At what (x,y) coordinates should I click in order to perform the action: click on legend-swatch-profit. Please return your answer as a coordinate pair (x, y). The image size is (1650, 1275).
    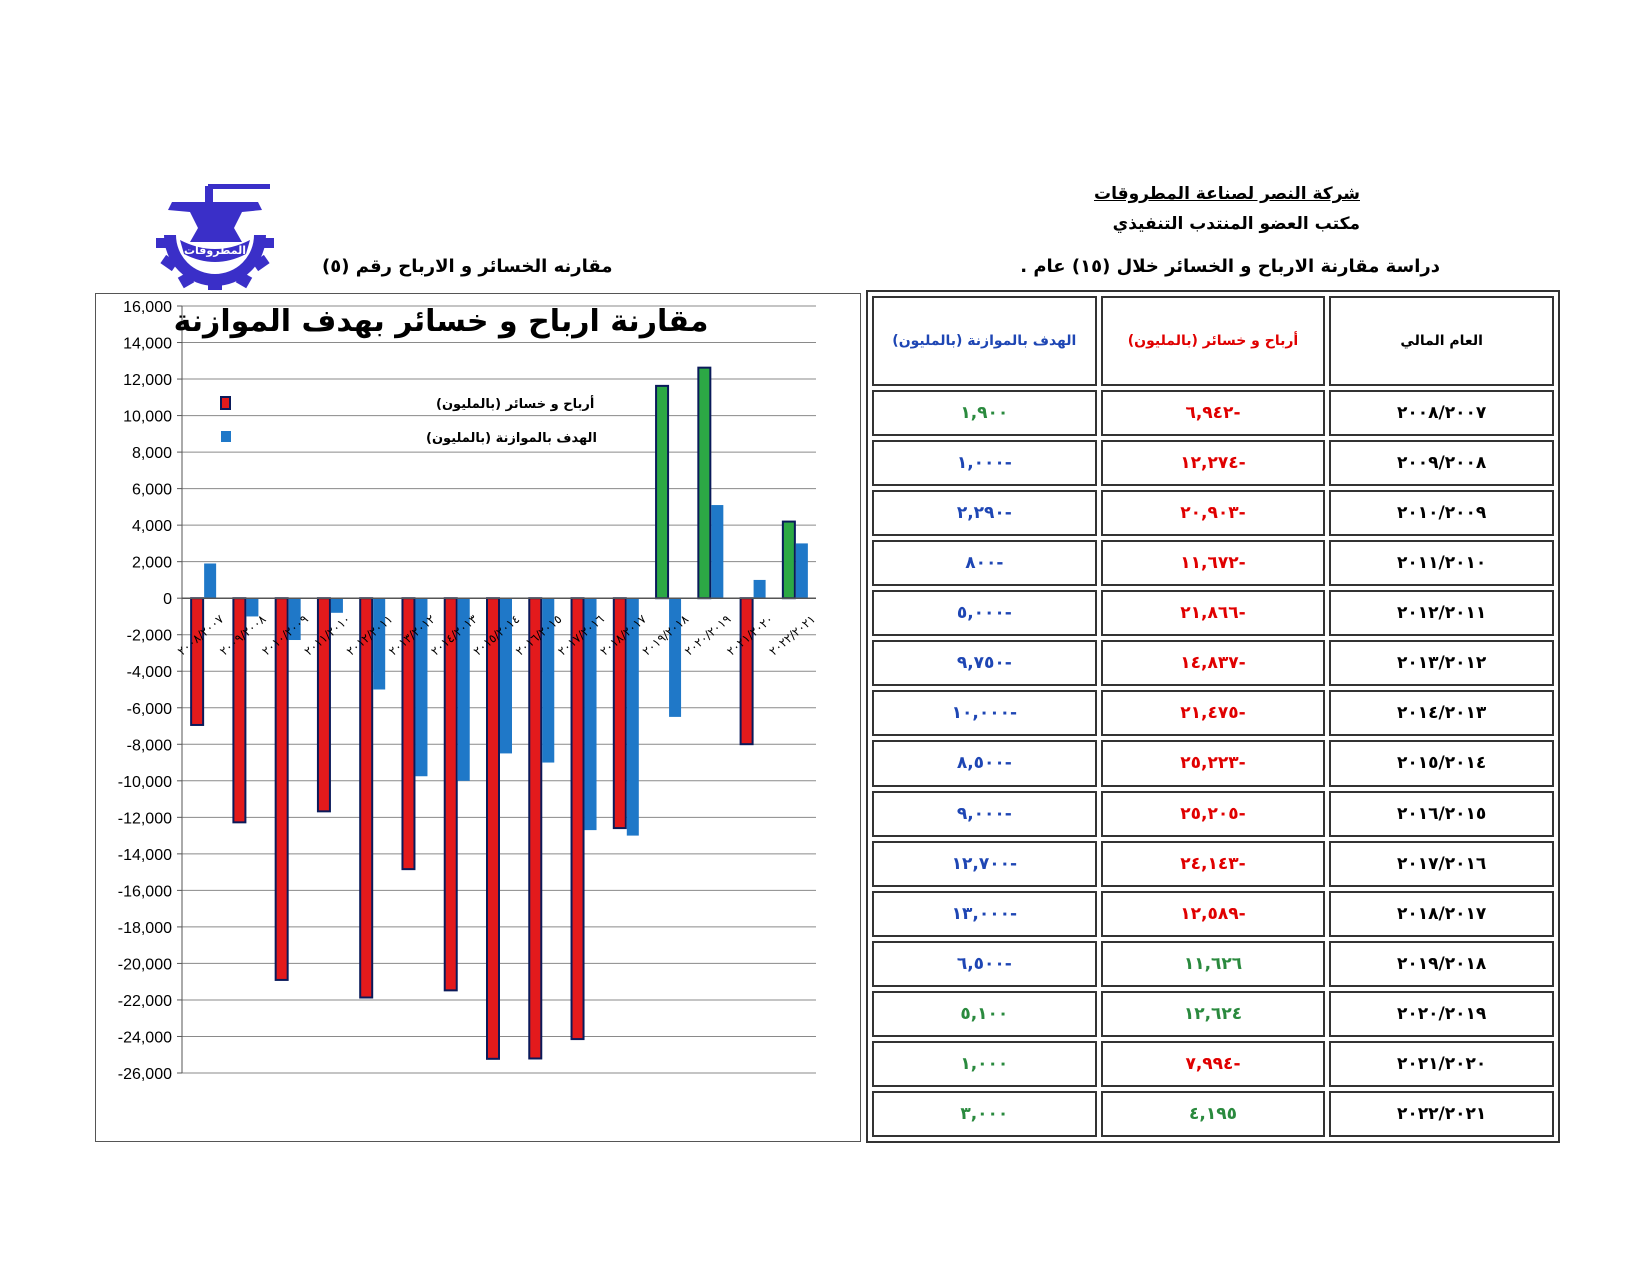
    Looking at the image, I should click on (225, 403).